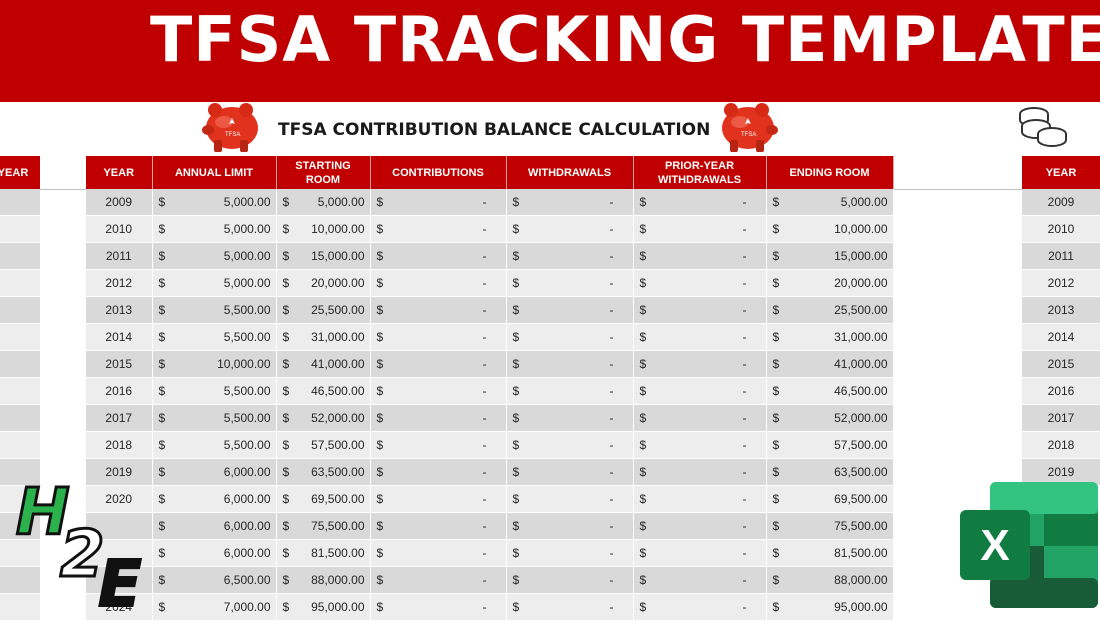 The width and height of the screenshot is (1100, 621). I want to click on cell-starting-room: $75,500.00, so click(323, 526).